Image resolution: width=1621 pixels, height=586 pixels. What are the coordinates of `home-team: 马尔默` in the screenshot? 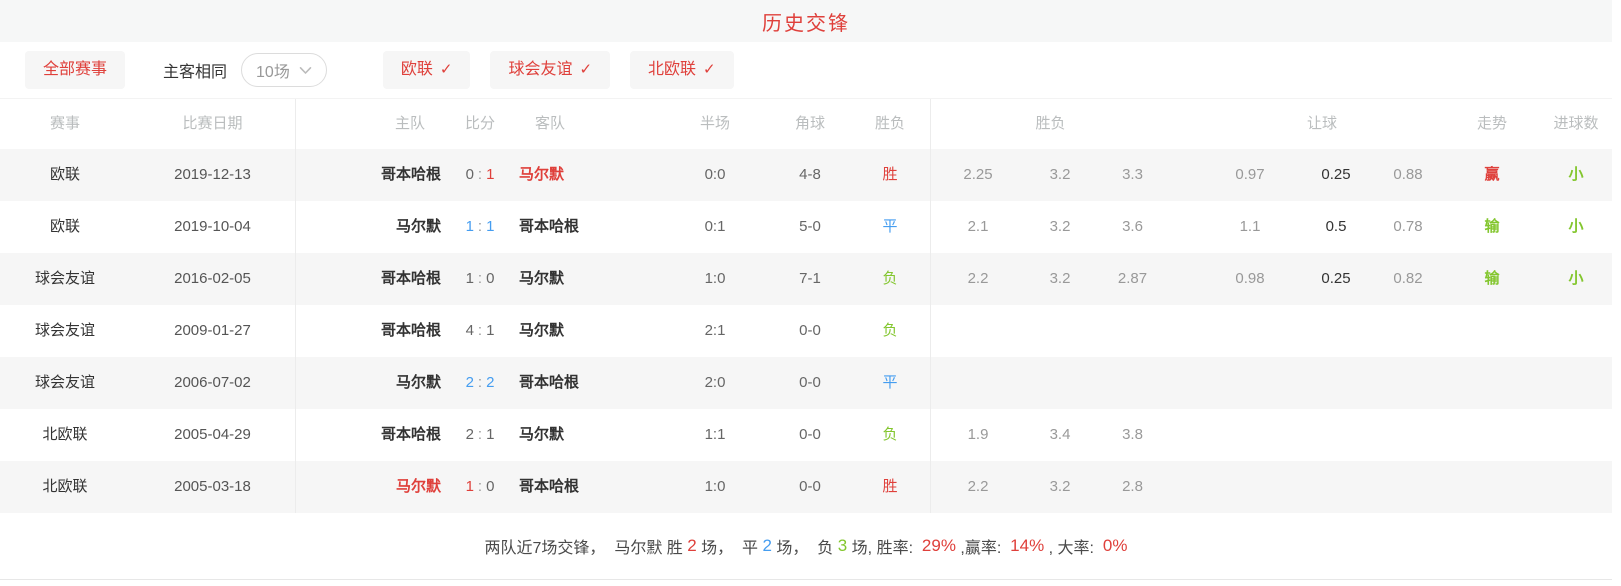 It's located at (375, 227).